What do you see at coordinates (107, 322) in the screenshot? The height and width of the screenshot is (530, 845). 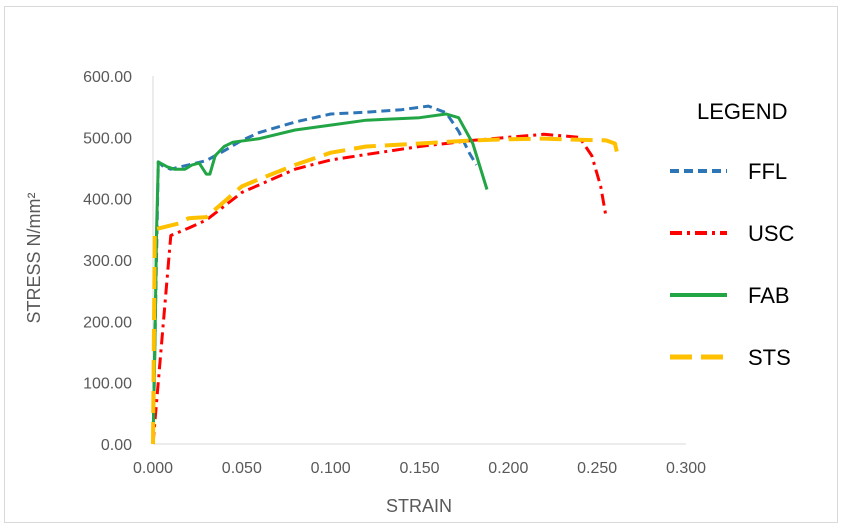 I see `y-tick-label: 200.00` at bounding box center [107, 322].